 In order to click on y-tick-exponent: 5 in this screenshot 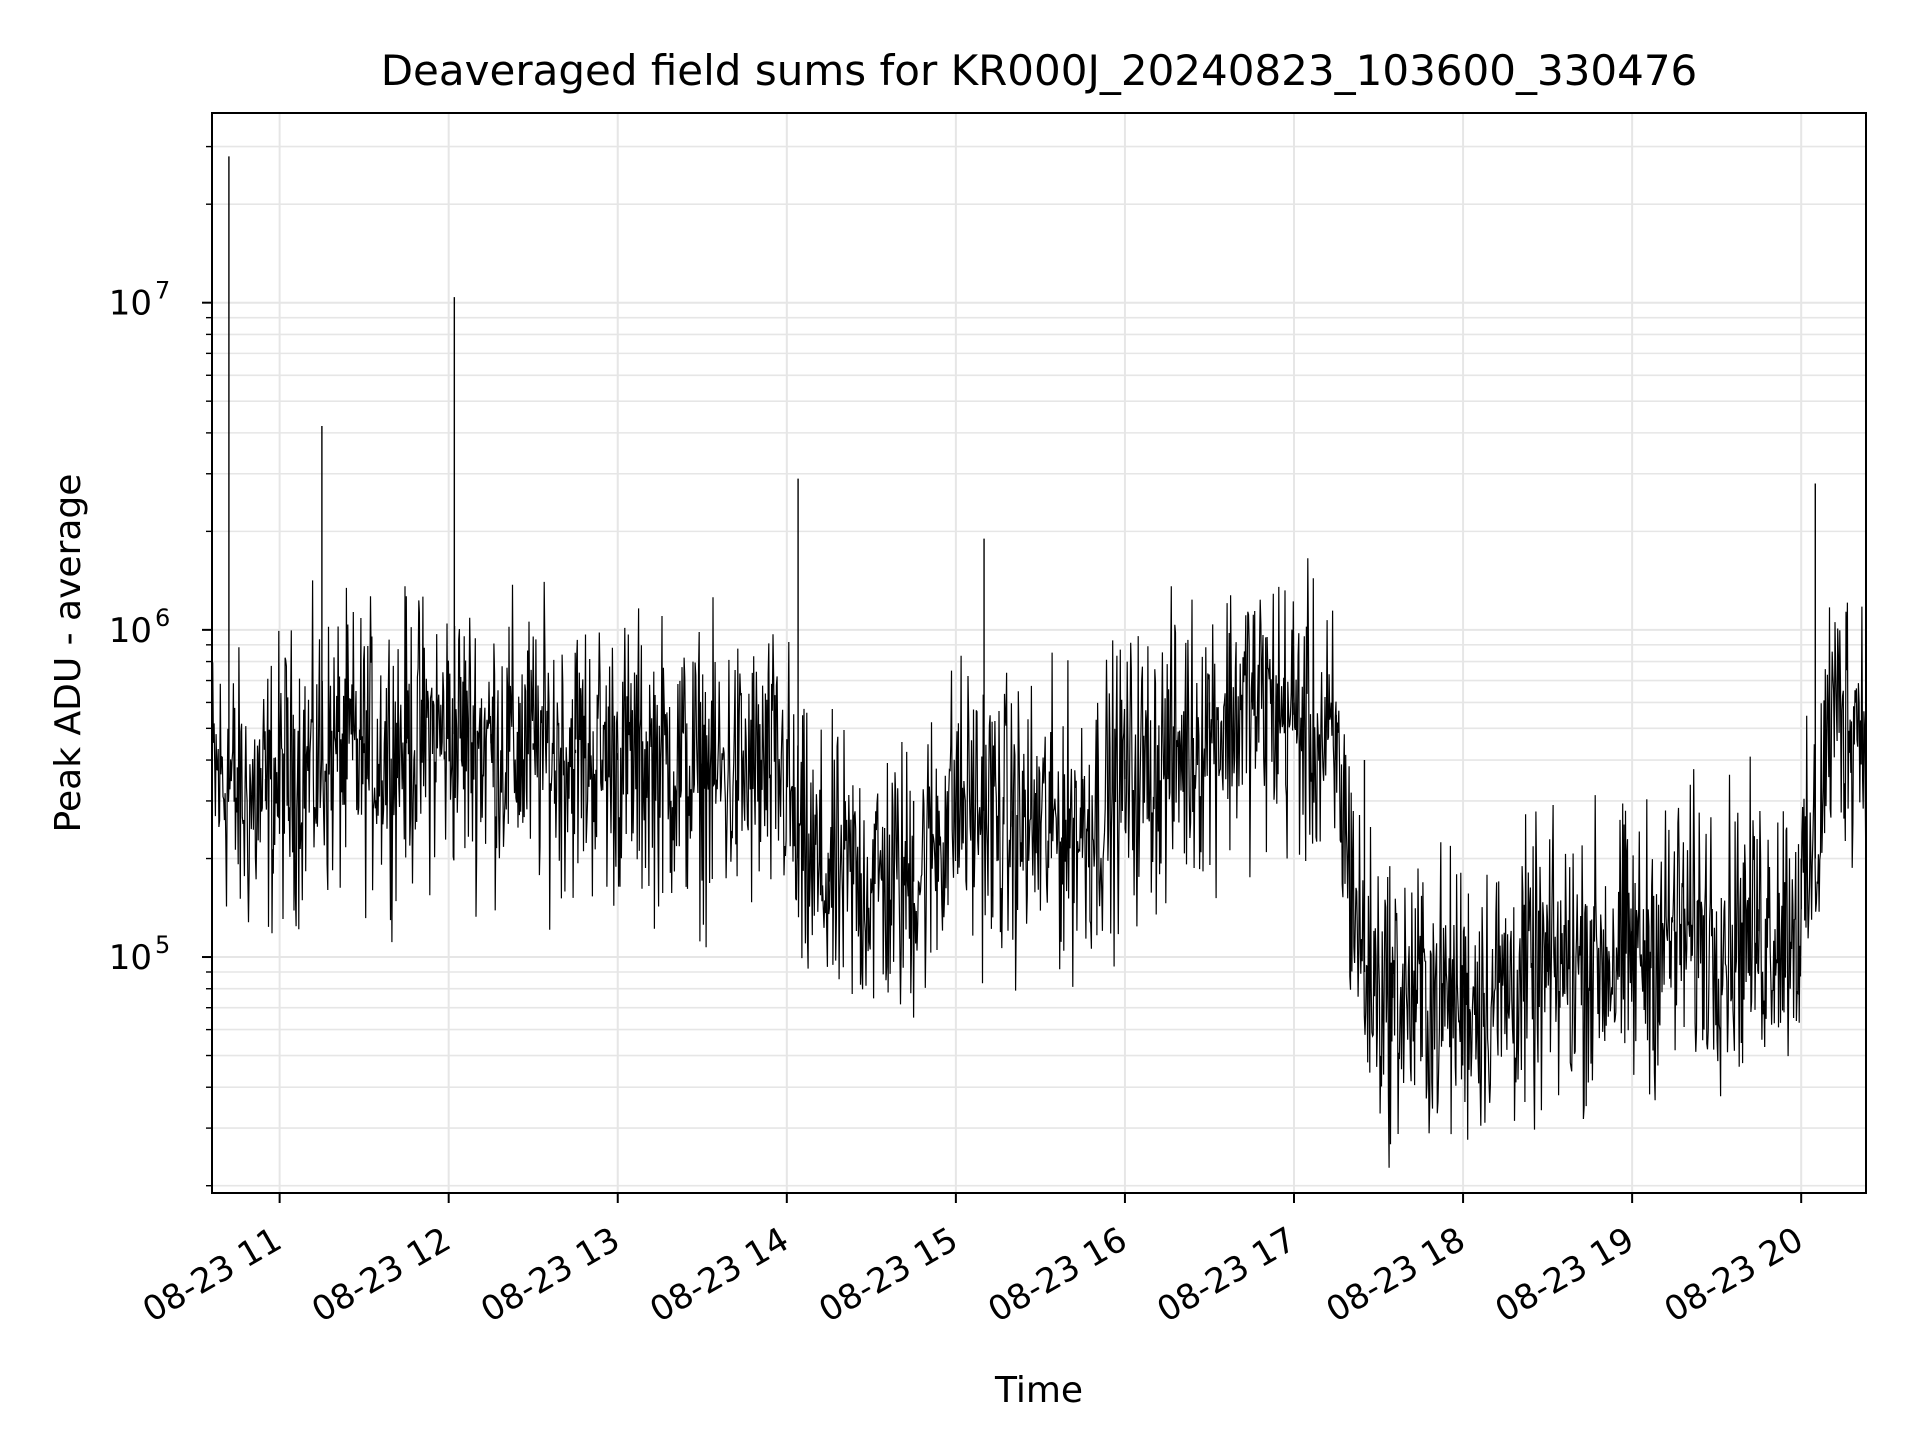, I will do `click(162, 945)`.